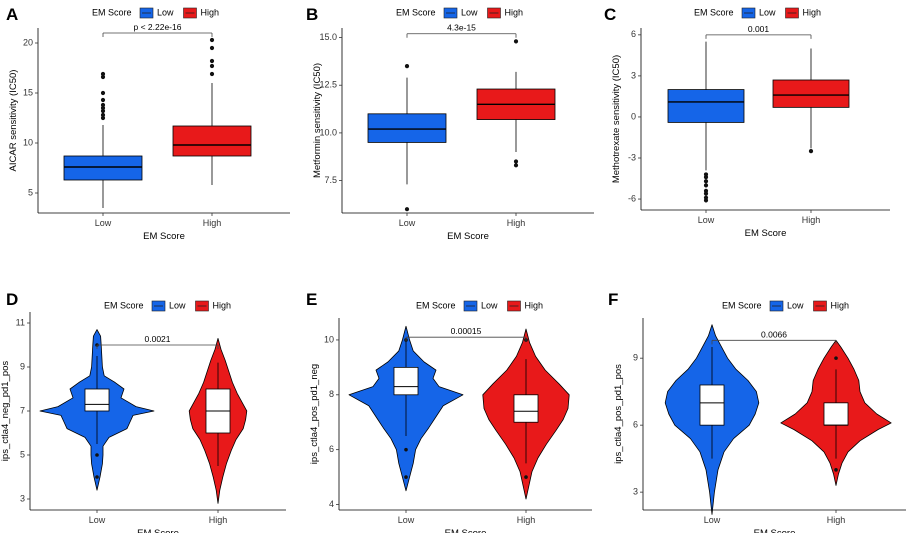 This screenshot has width=913, height=533. What do you see at coordinates (331, 394) in the screenshot?
I see `y-tick-label: 8` at bounding box center [331, 394].